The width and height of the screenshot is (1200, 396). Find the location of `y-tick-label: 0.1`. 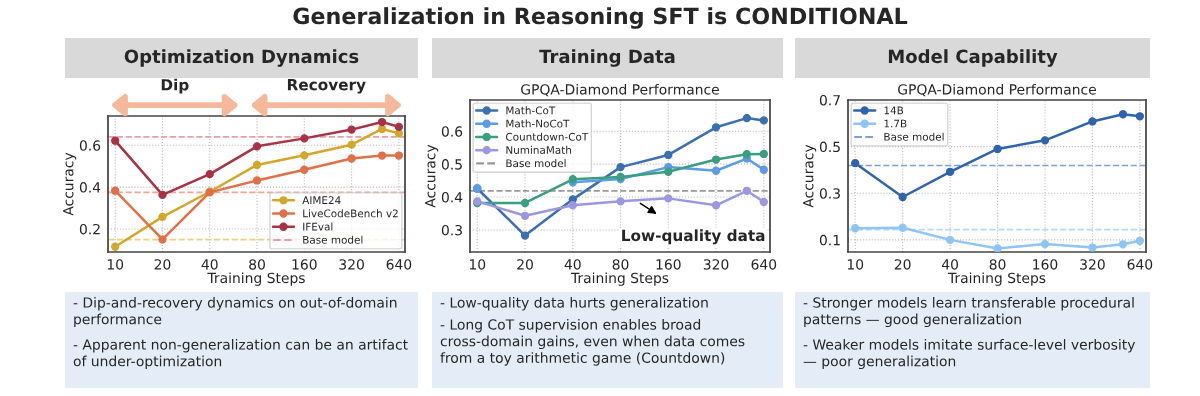

y-tick-label: 0.1 is located at coordinates (829, 240).